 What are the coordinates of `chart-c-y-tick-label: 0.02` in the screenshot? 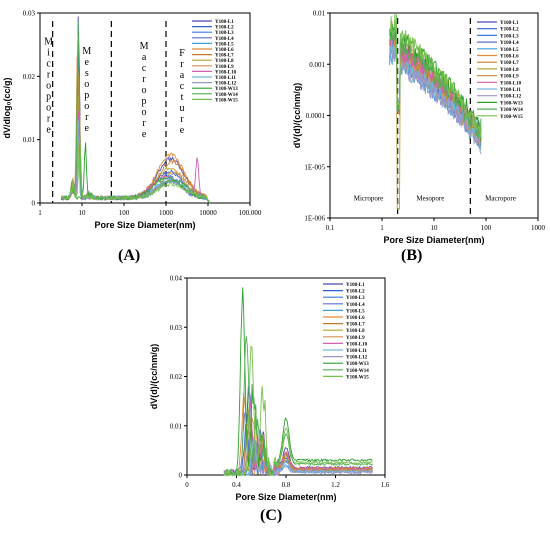 It's located at (176, 377).